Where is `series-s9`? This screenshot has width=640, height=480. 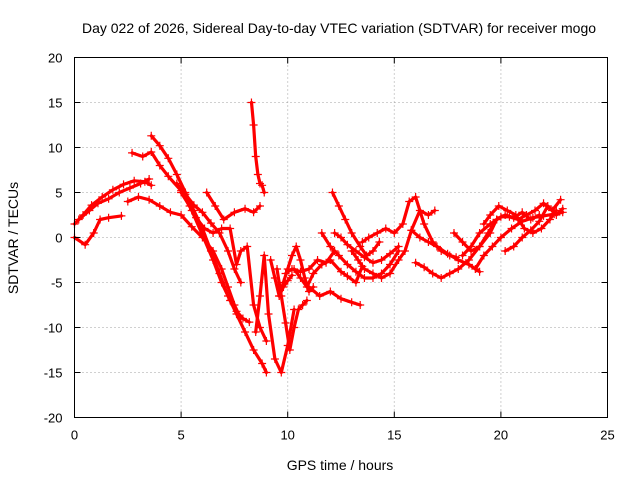
series-s9 is located at coordinates (233, 206).